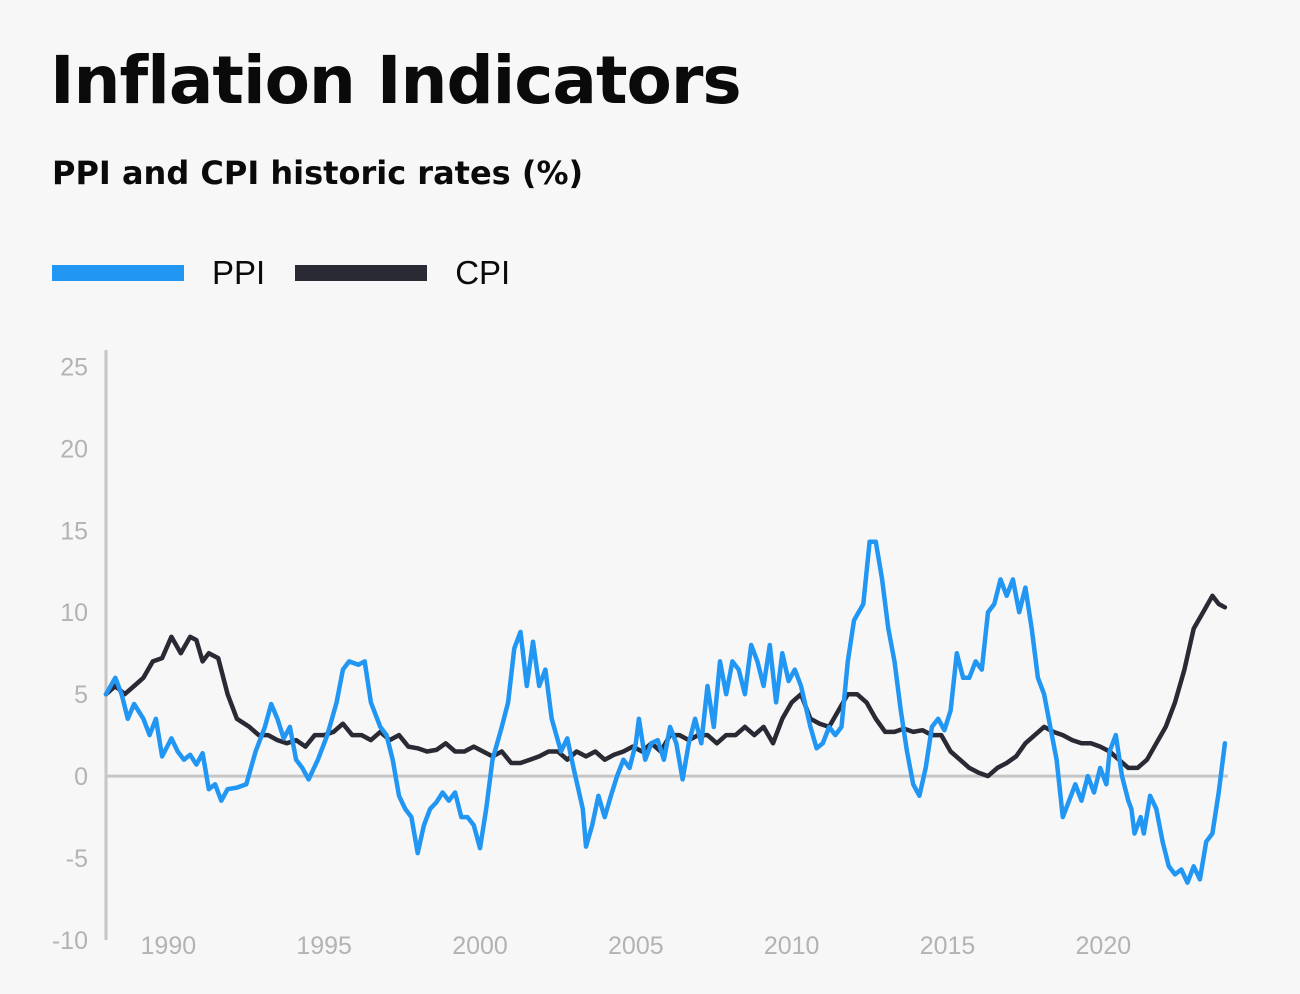 This screenshot has width=1300, height=994. What do you see at coordinates (361, 273) in the screenshot?
I see `legend-swatch-cpi` at bounding box center [361, 273].